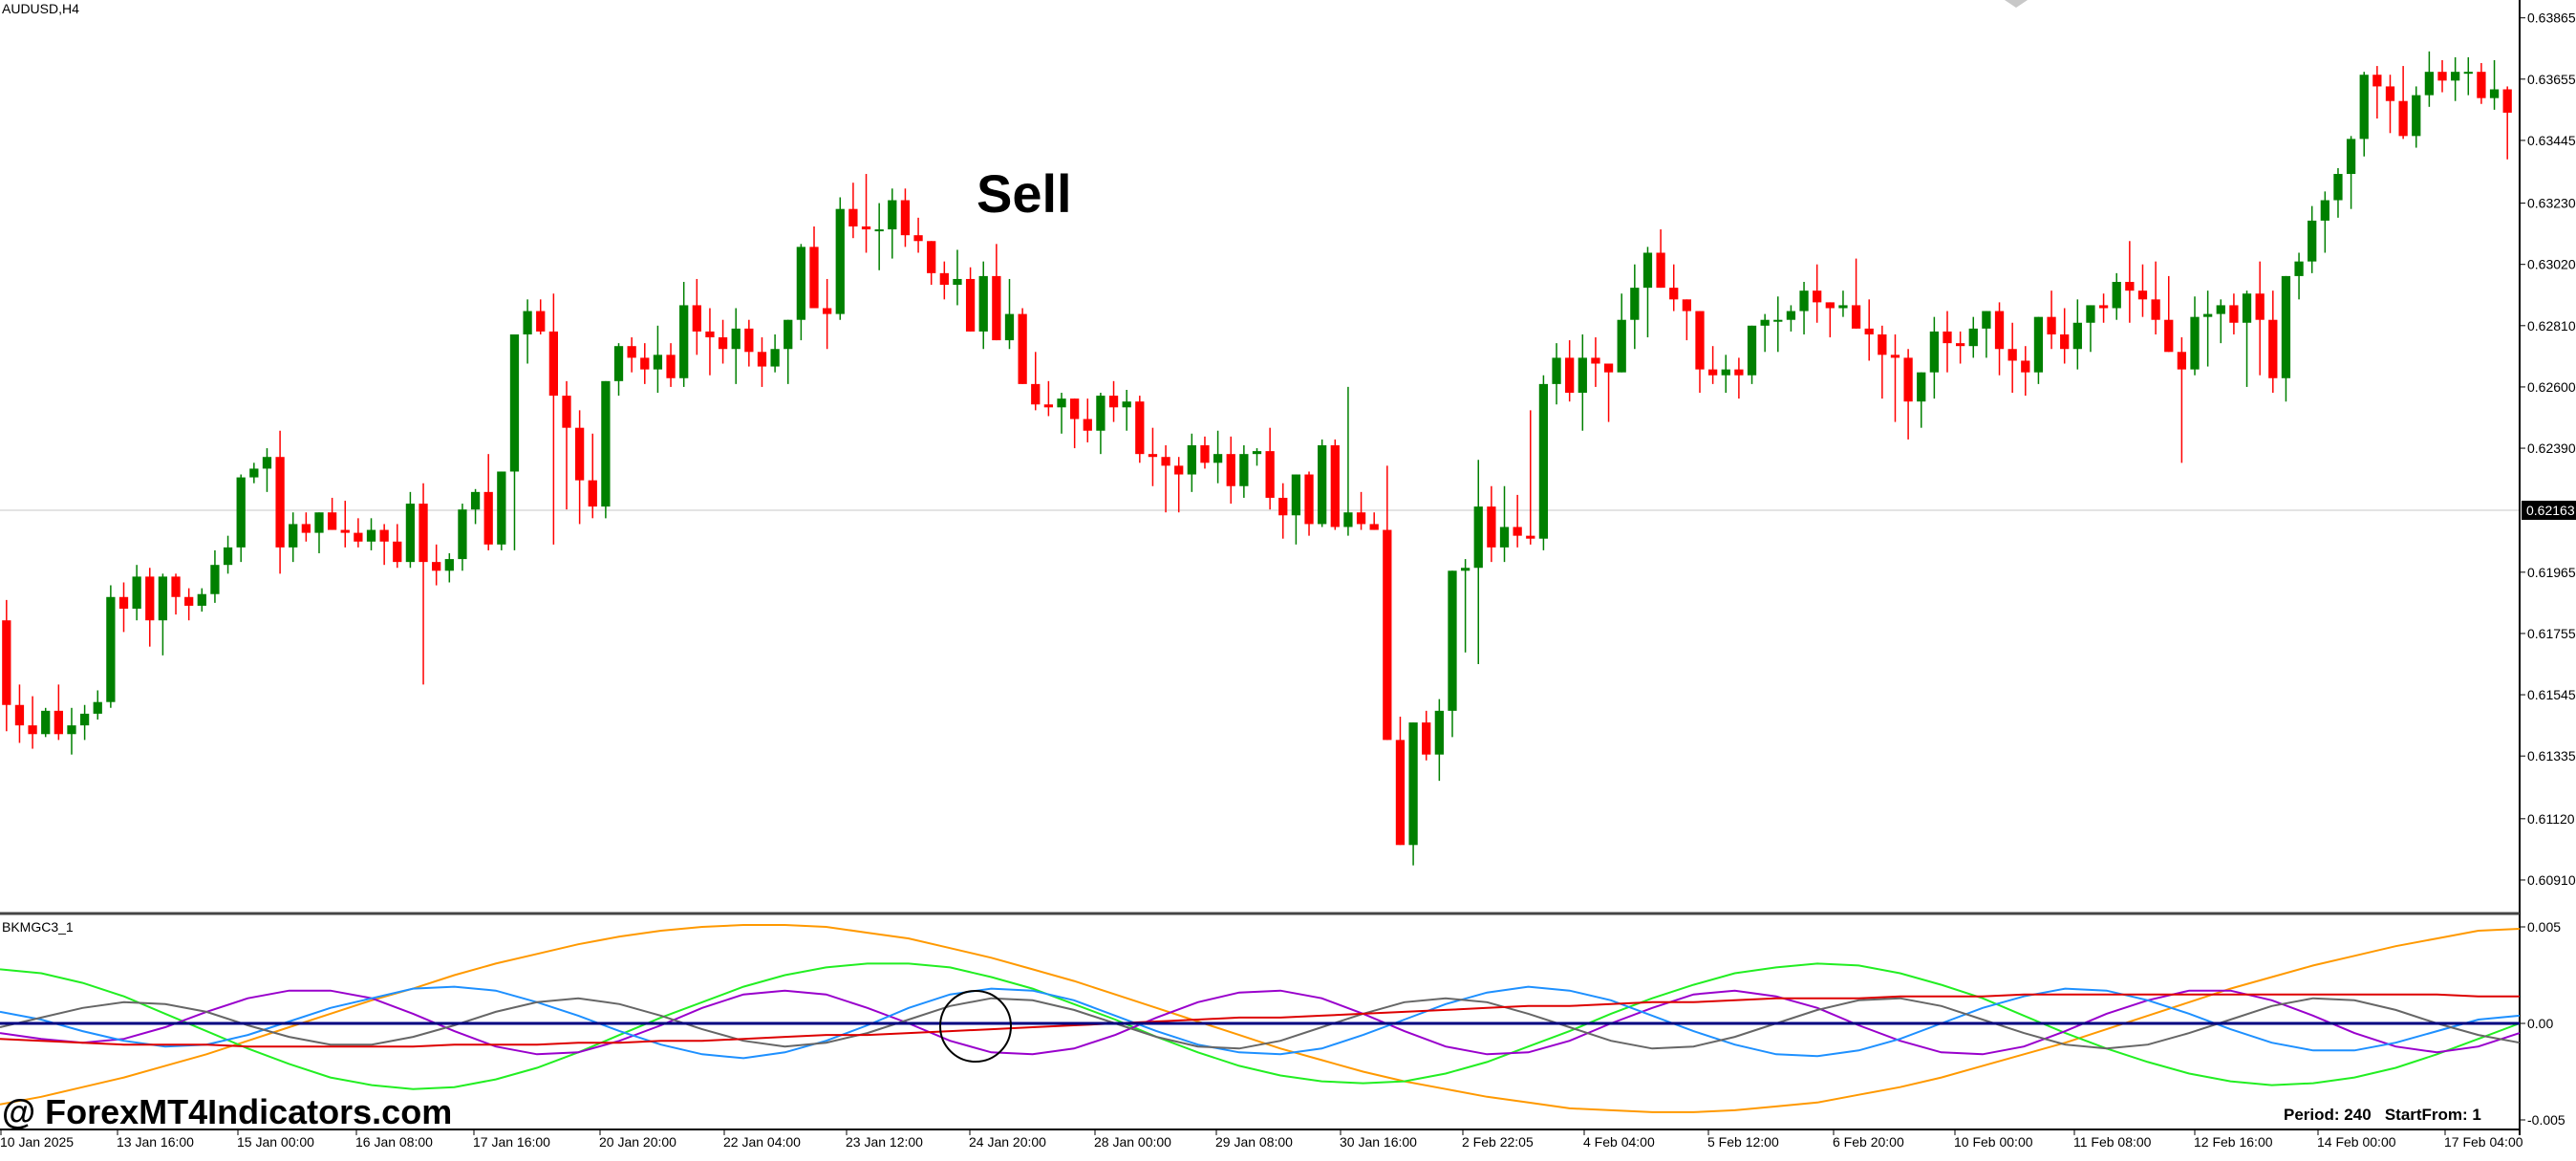  What do you see at coordinates (2551, 695) in the screenshot?
I see `price-tick-label: 0.61545` at bounding box center [2551, 695].